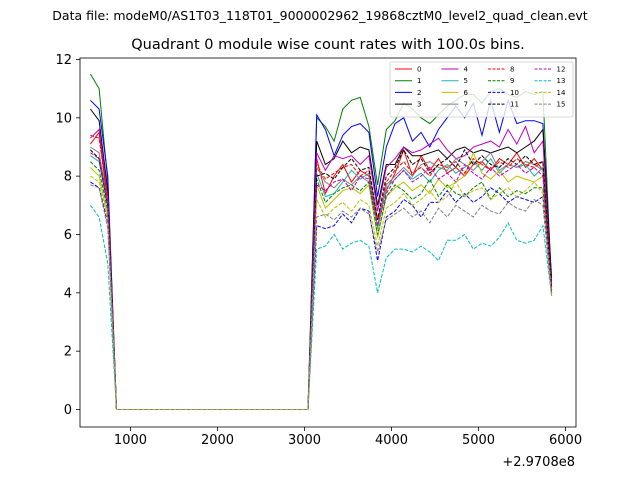  Describe the element at coordinates (63, 118) in the screenshot. I see `y-tick-label: 10` at that location.